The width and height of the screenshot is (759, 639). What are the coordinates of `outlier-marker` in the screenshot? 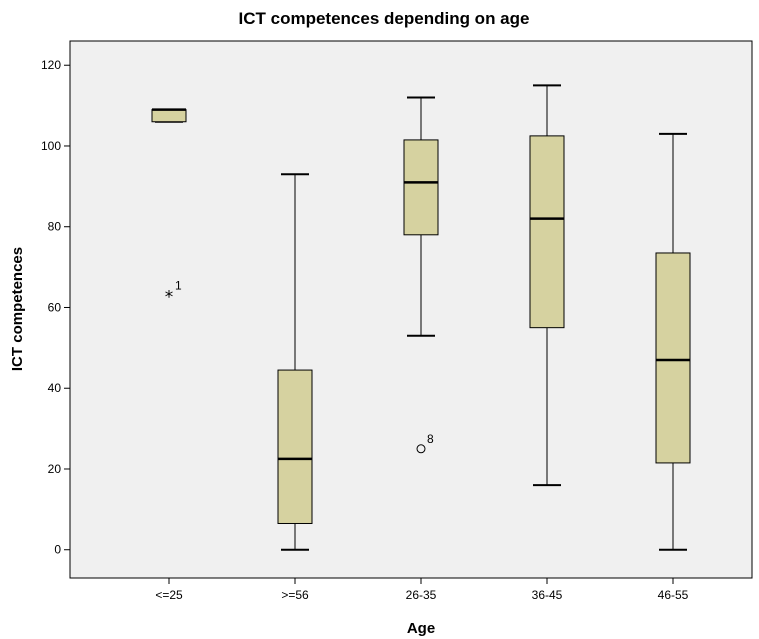 It's located at (421, 449).